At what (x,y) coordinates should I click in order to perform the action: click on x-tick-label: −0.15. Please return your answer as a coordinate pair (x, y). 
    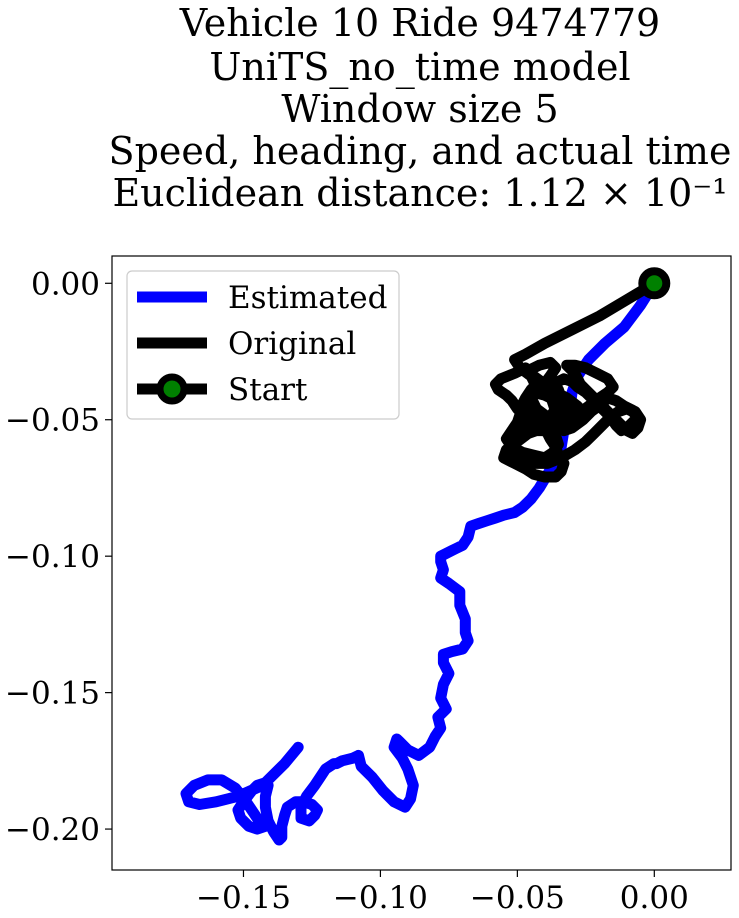
    Looking at the image, I should click on (243, 898).